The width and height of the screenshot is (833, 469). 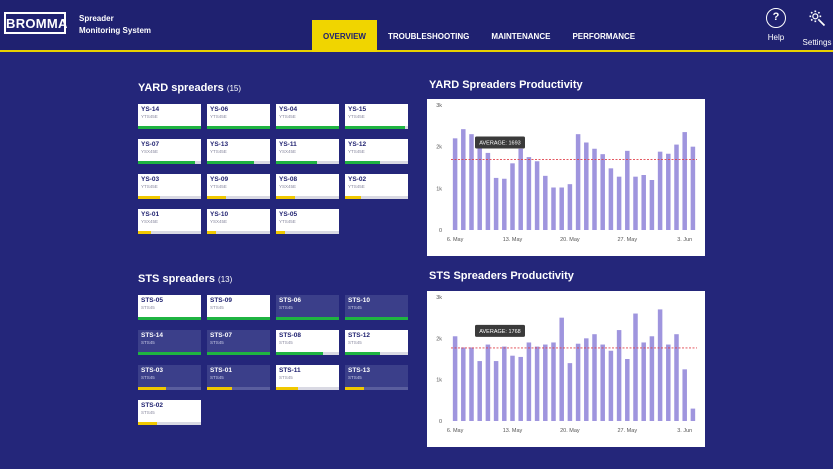 I want to click on spreader-card: YS-07 YSX45E, so click(x=169, y=151).